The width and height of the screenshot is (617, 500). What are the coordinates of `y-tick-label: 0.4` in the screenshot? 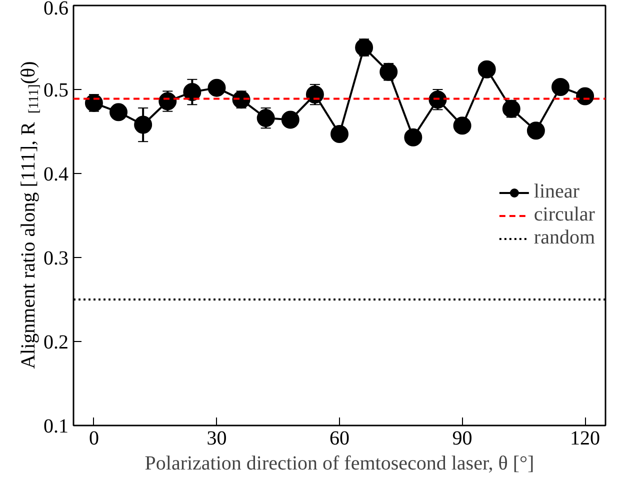 It's located at (56, 175).